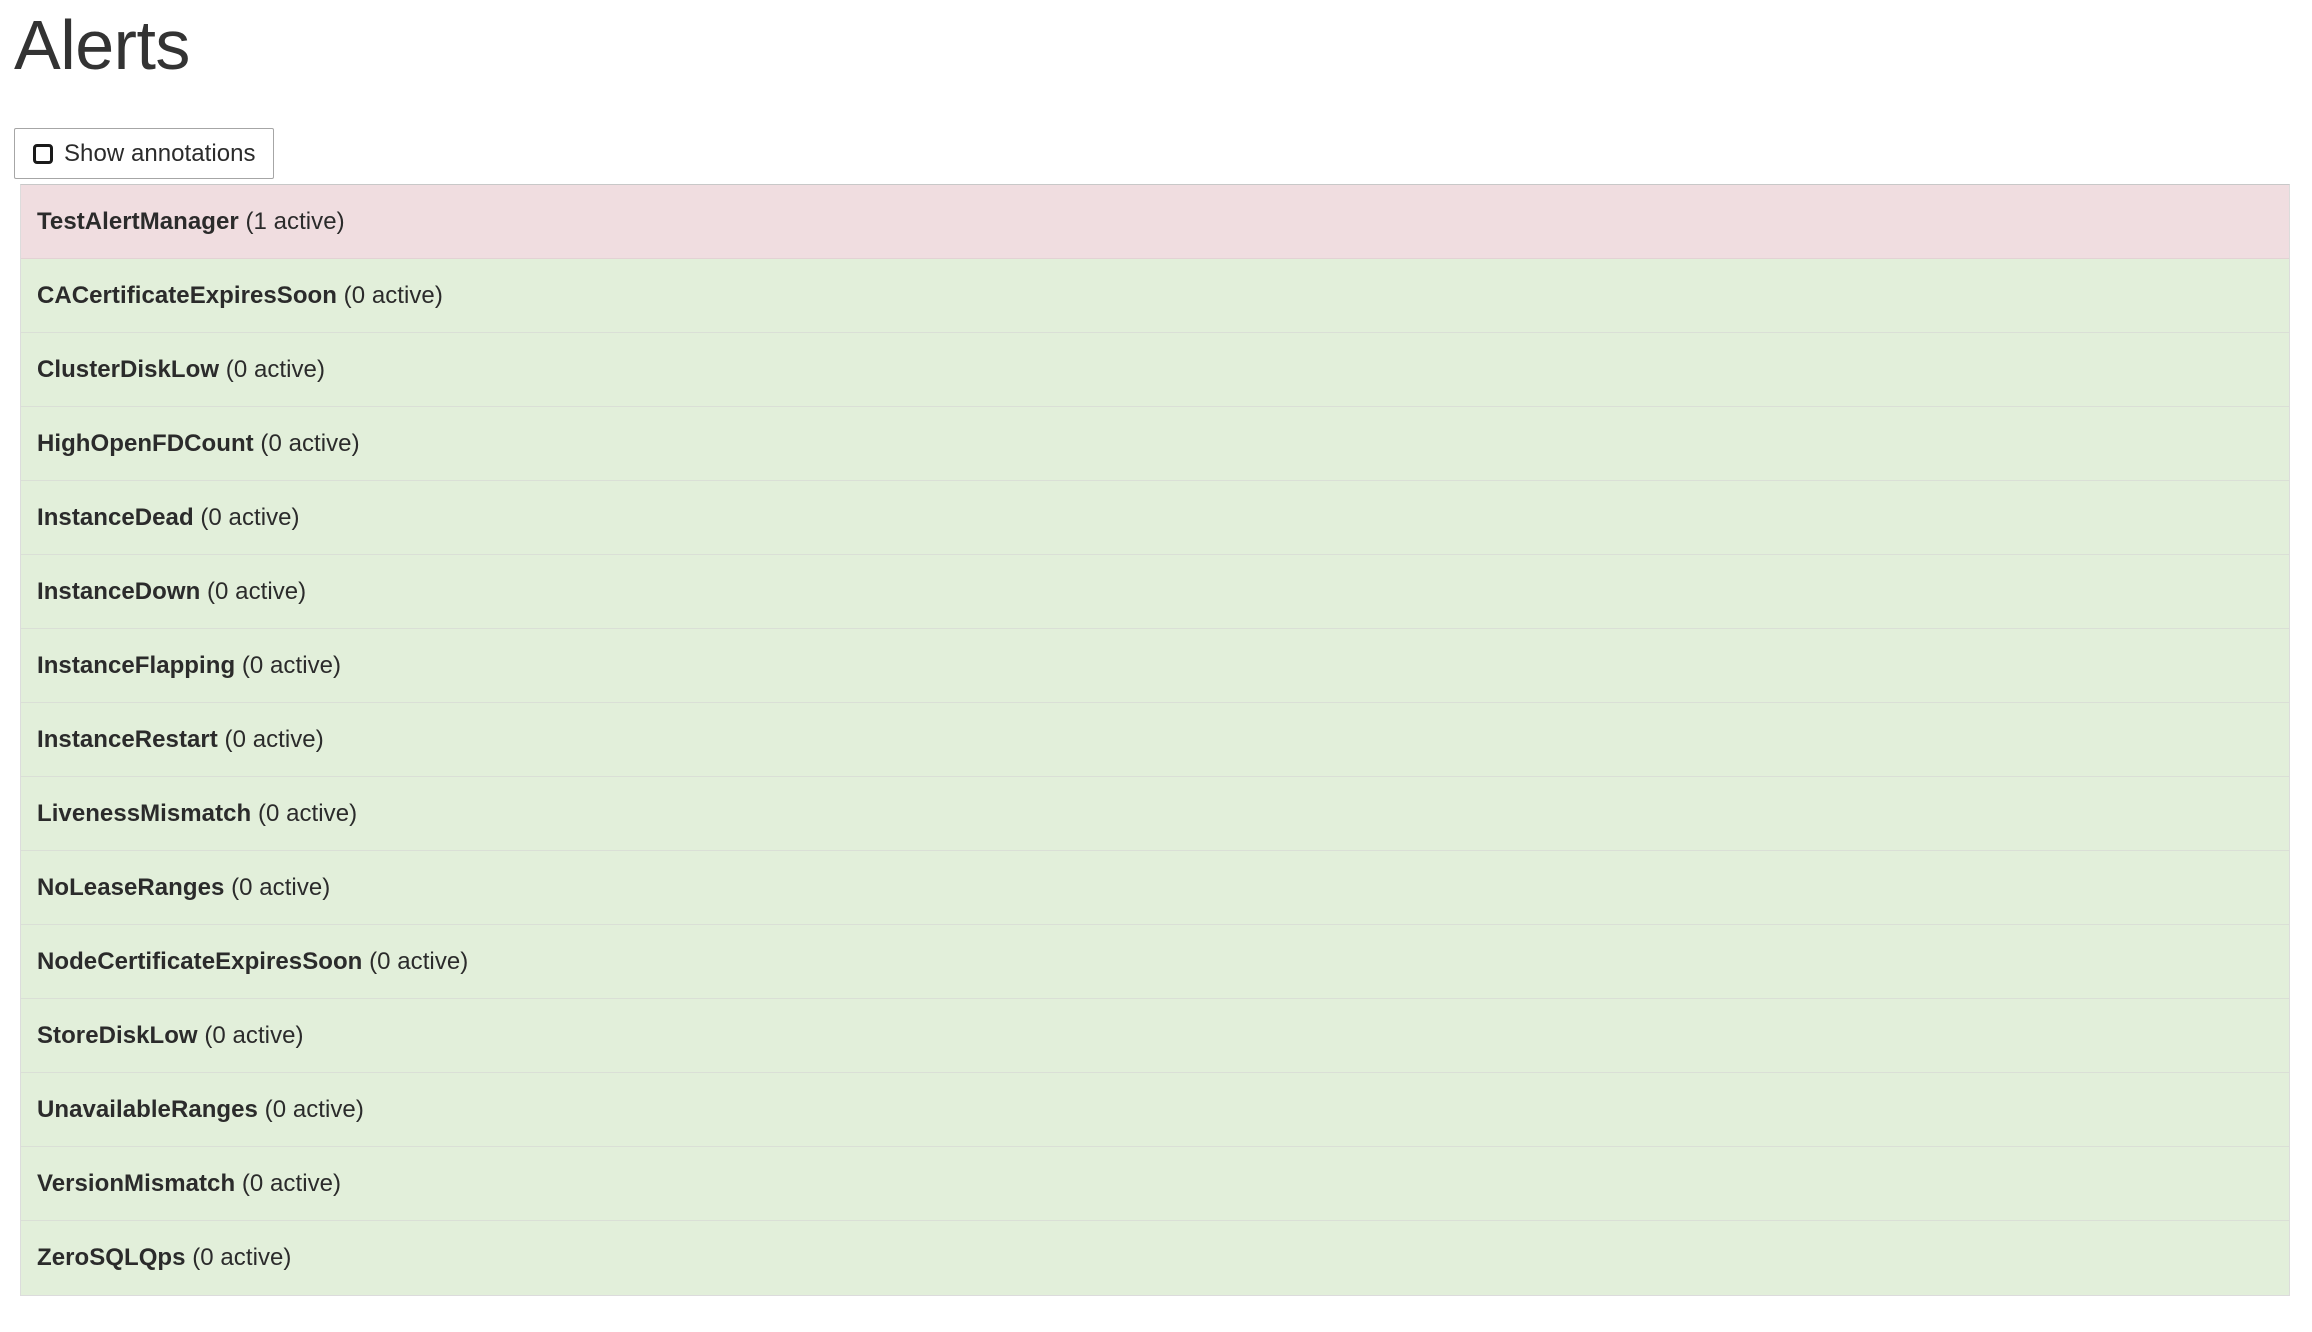 The image size is (2312, 1332). Describe the element at coordinates (119, 591) in the screenshot. I see `alert-name: InstanceDown` at that location.